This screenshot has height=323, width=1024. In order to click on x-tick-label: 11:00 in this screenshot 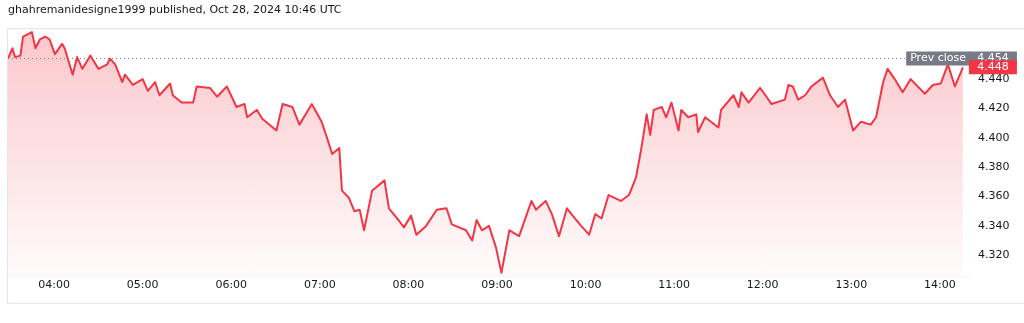, I will do `click(674, 285)`.